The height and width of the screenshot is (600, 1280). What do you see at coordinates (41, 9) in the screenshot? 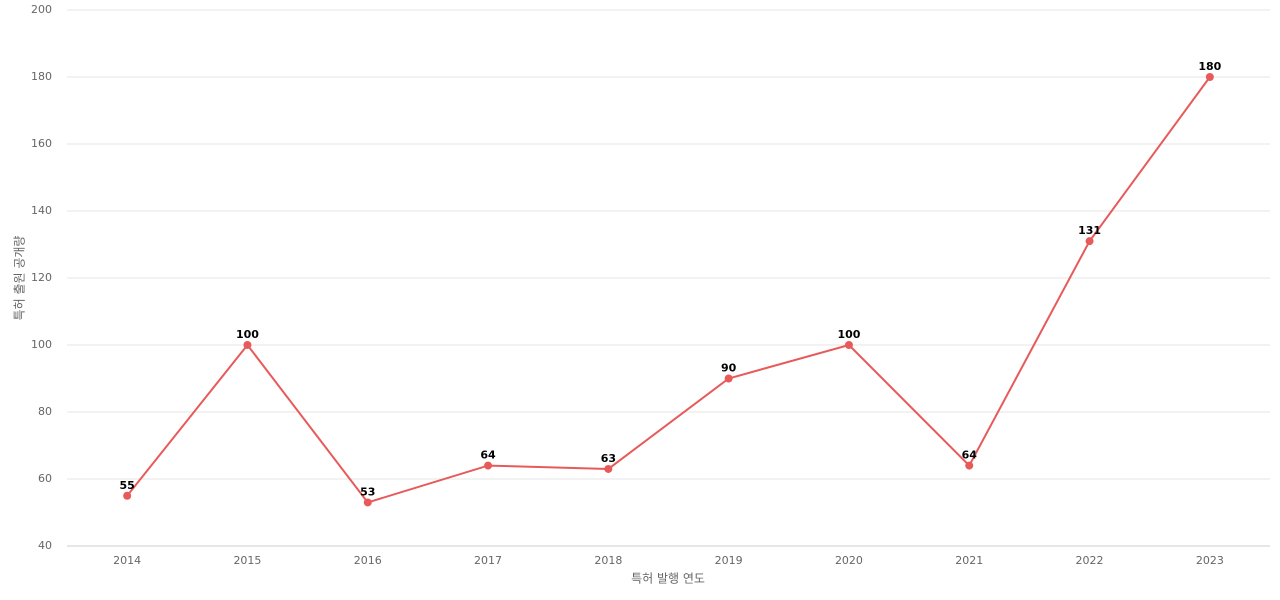
I see `y-tick-label: 200` at bounding box center [41, 9].